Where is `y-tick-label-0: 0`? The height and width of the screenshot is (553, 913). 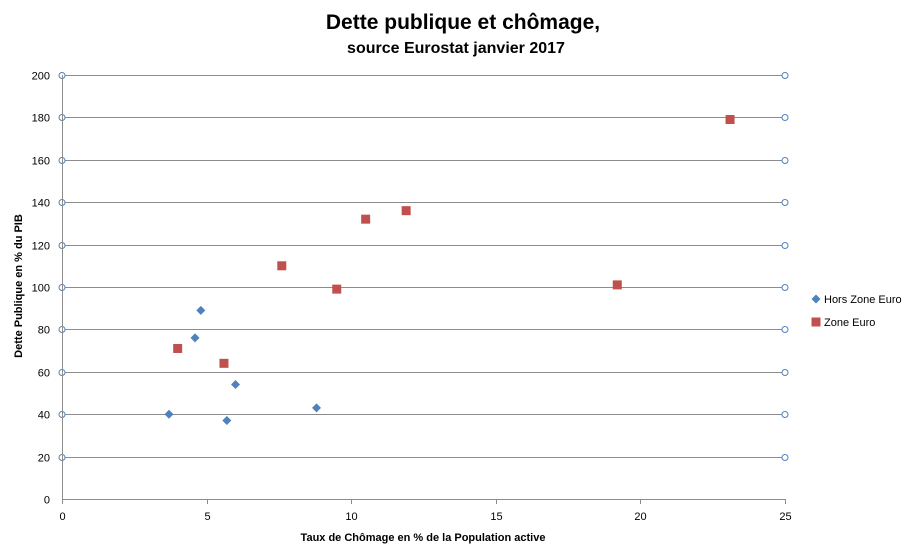
y-tick-label-0: 0 is located at coordinates (47, 501).